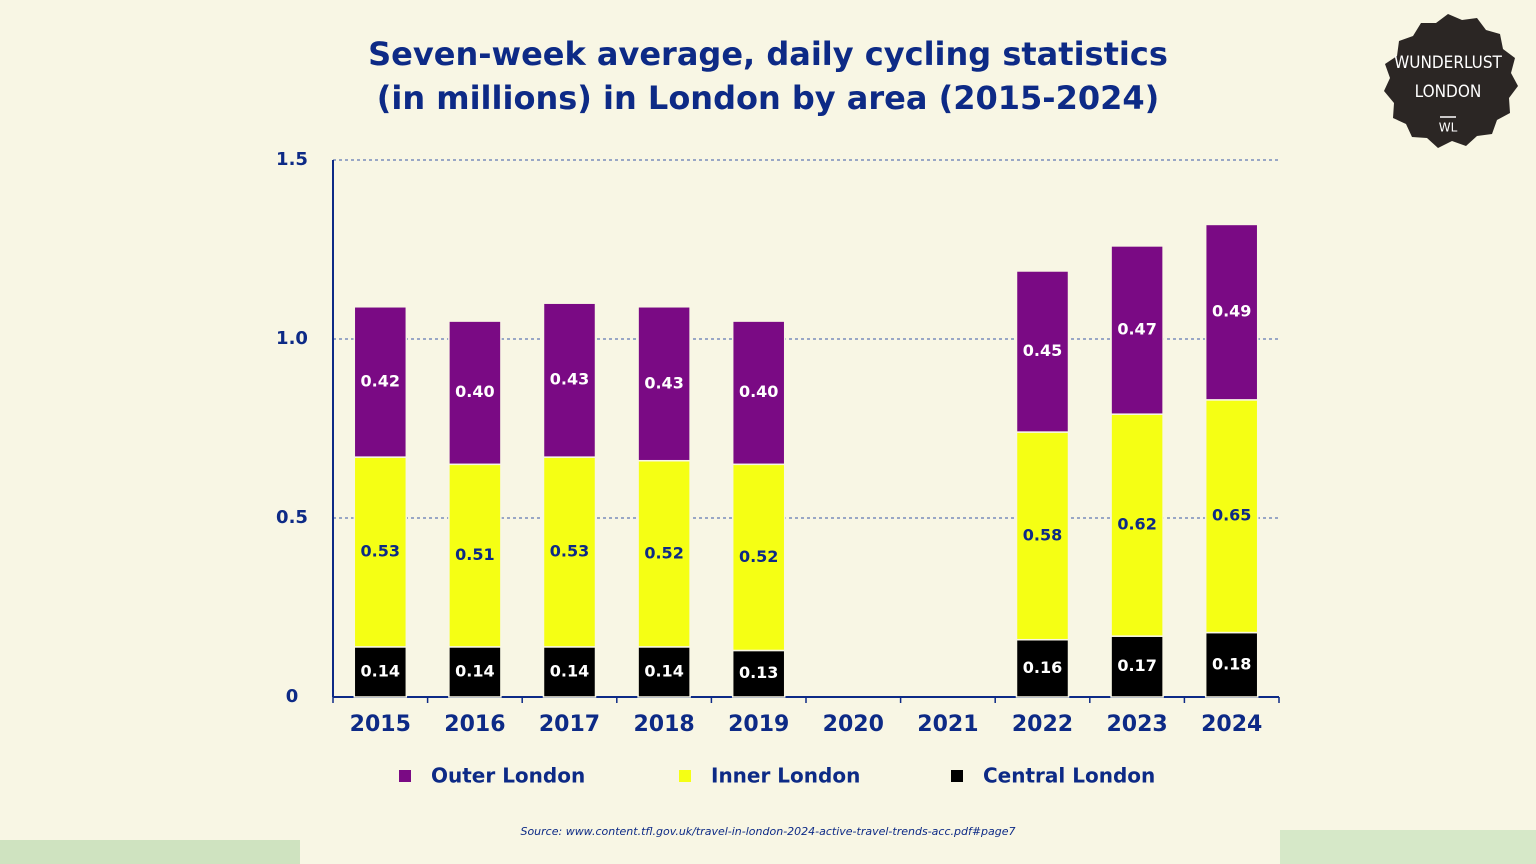 This screenshot has height=864, width=1536. I want to click on logo-badge, so click(1451, 81).